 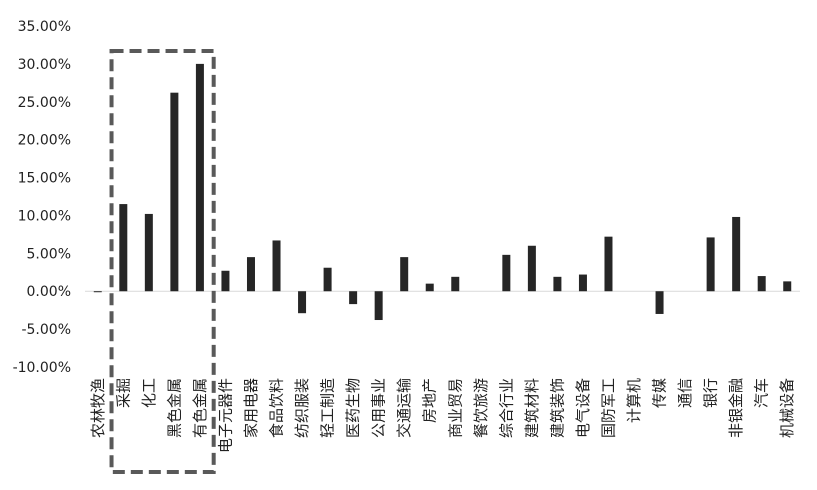 What do you see at coordinates (225, 415) in the screenshot?
I see `x-category-label: 电子元器件` at bounding box center [225, 415].